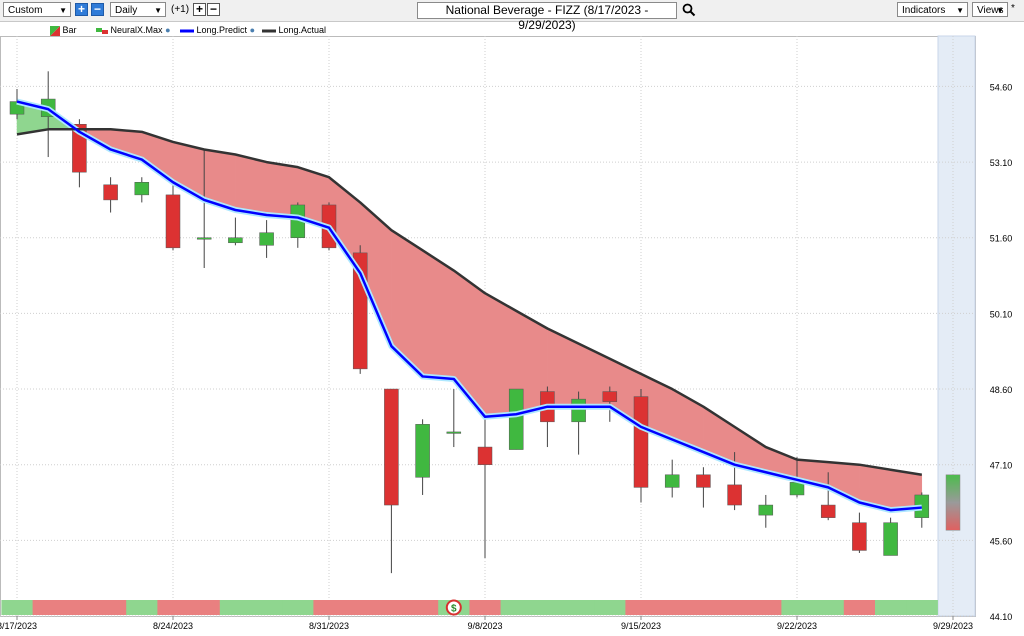  What do you see at coordinates (953, 502) in the screenshot?
I see `predicted-candle` at bounding box center [953, 502].